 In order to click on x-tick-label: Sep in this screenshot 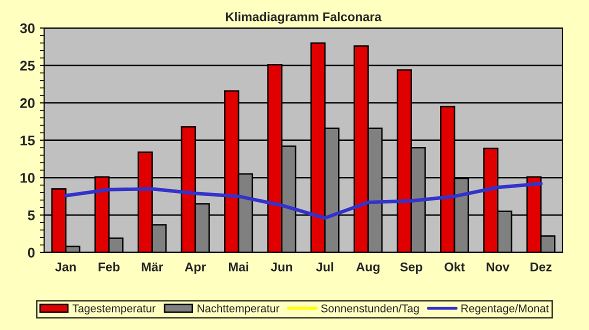, I will do `click(411, 268)`.